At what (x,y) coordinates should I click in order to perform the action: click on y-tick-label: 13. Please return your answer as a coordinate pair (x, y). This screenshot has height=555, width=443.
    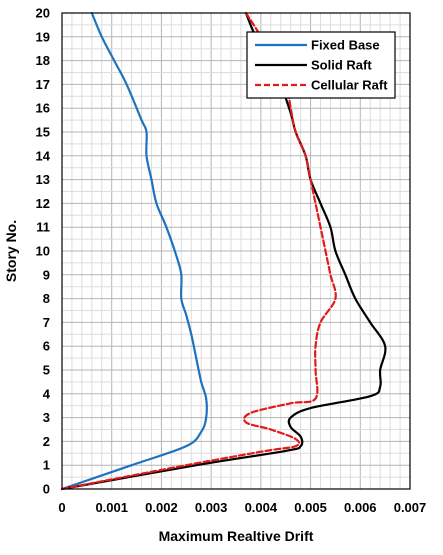
    Looking at the image, I should click on (43, 179).